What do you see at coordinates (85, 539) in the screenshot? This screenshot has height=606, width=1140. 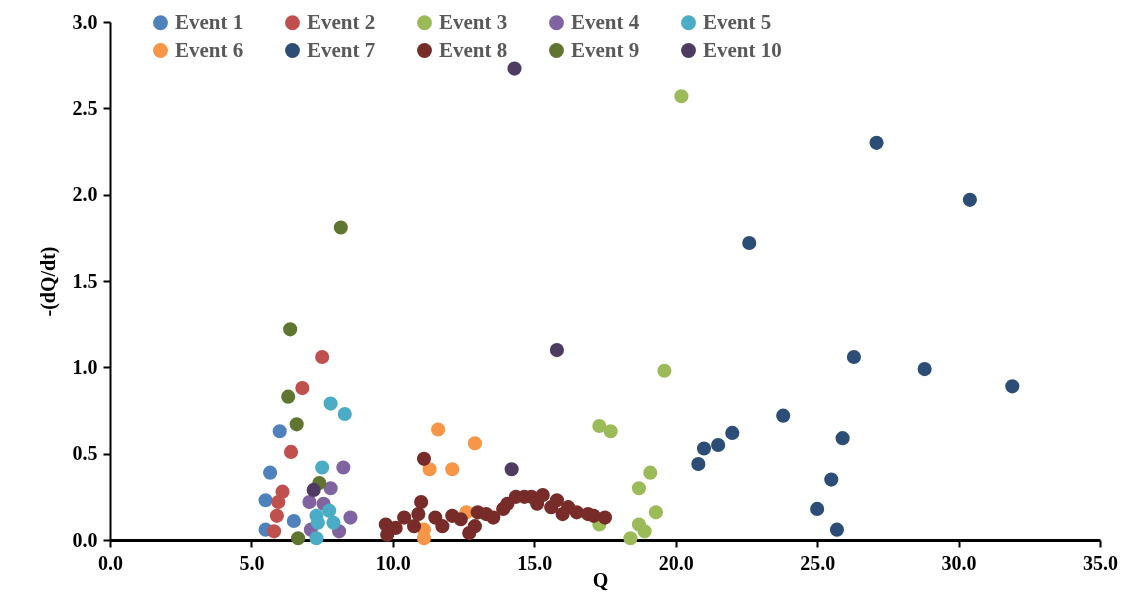 I see `y-tick-label: 0.0` at bounding box center [85, 539].